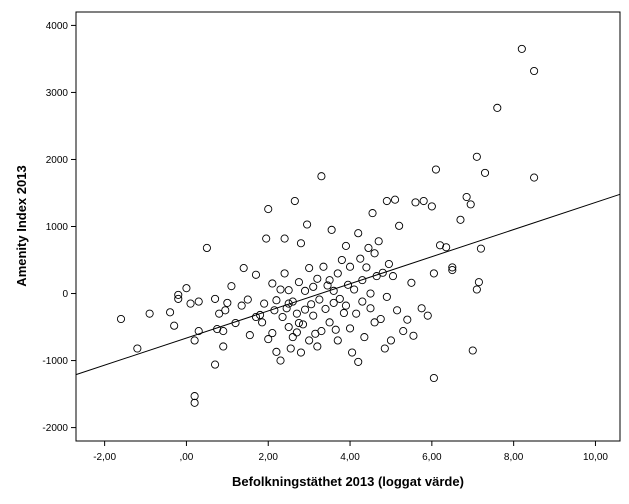 The height and width of the screenshot is (504, 629). What do you see at coordinates (104, 457) in the screenshot?
I see `x-tick-label: -2,00` at bounding box center [104, 457].